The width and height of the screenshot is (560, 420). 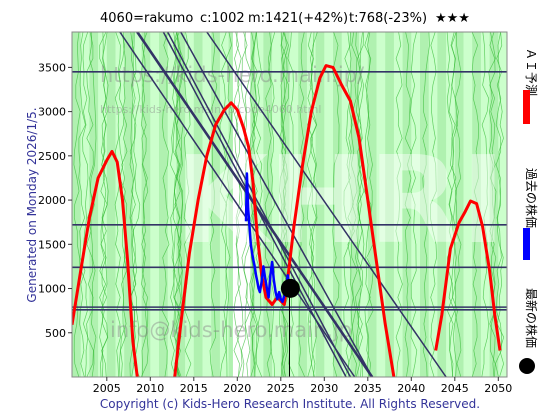 What do you see at coordinates (388, 18) in the screenshot?
I see `target-price-label: t:768(-23%)` at bounding box center [388, 18].